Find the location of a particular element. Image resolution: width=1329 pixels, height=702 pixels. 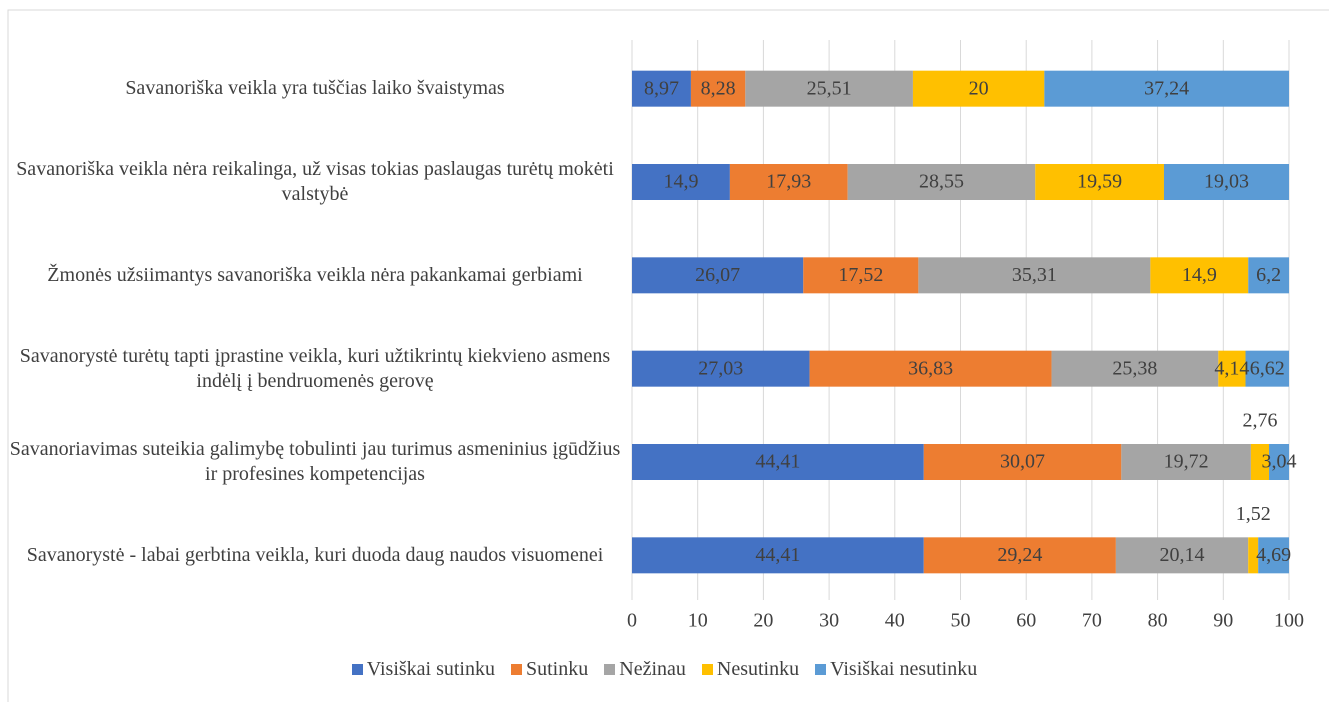

data-label: 20 is located at coordinates (979, 88).